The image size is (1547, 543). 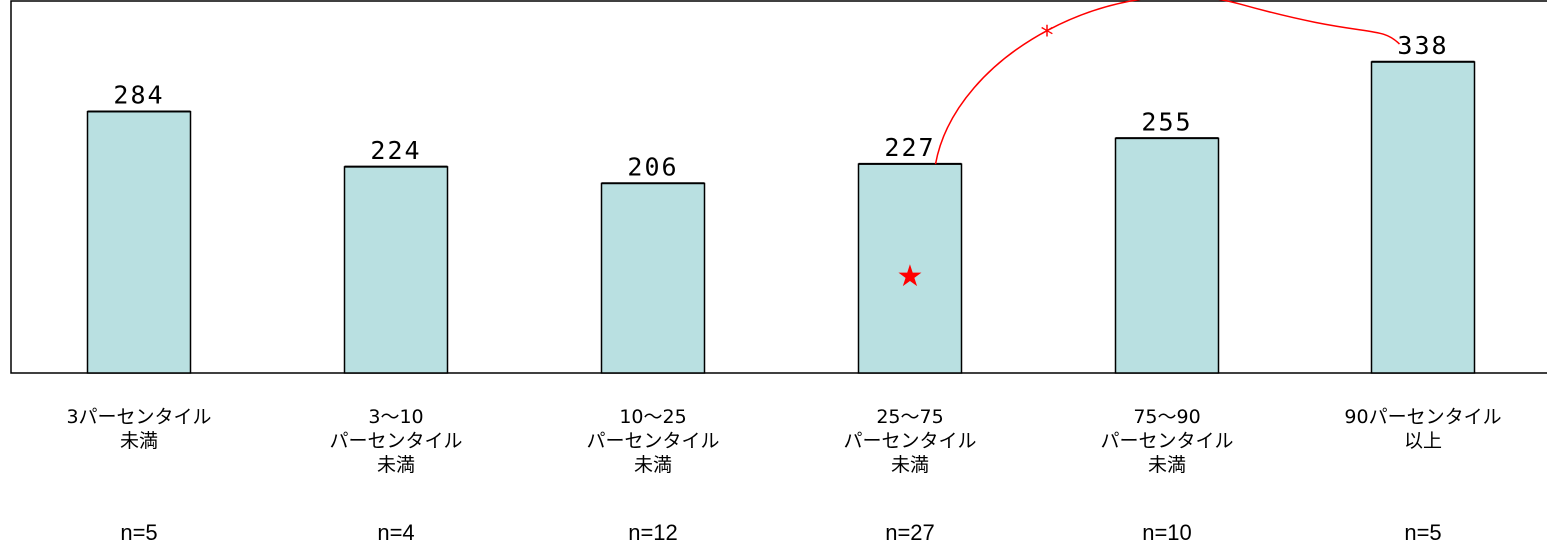 What do you see at coordinates (652, 417) in the screenshot?
I see `category-label-2-line-0: 10〜25` at bounding box center [652, 417].